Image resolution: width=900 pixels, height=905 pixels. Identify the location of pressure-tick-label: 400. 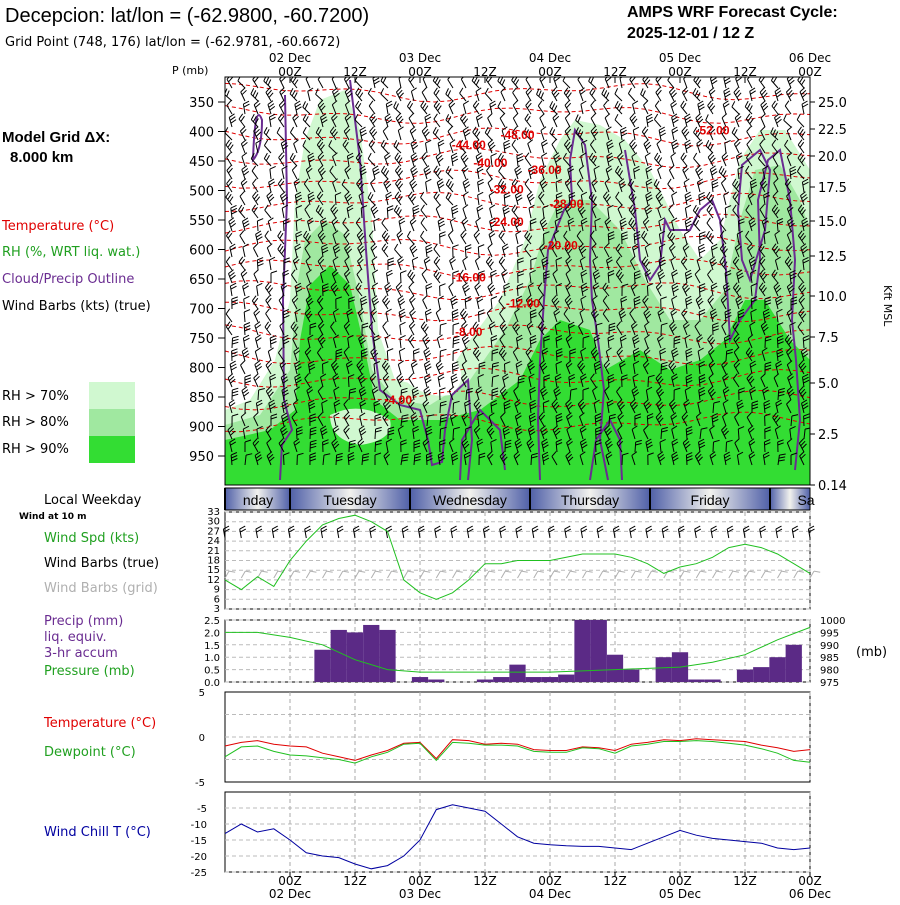
(201, 133).